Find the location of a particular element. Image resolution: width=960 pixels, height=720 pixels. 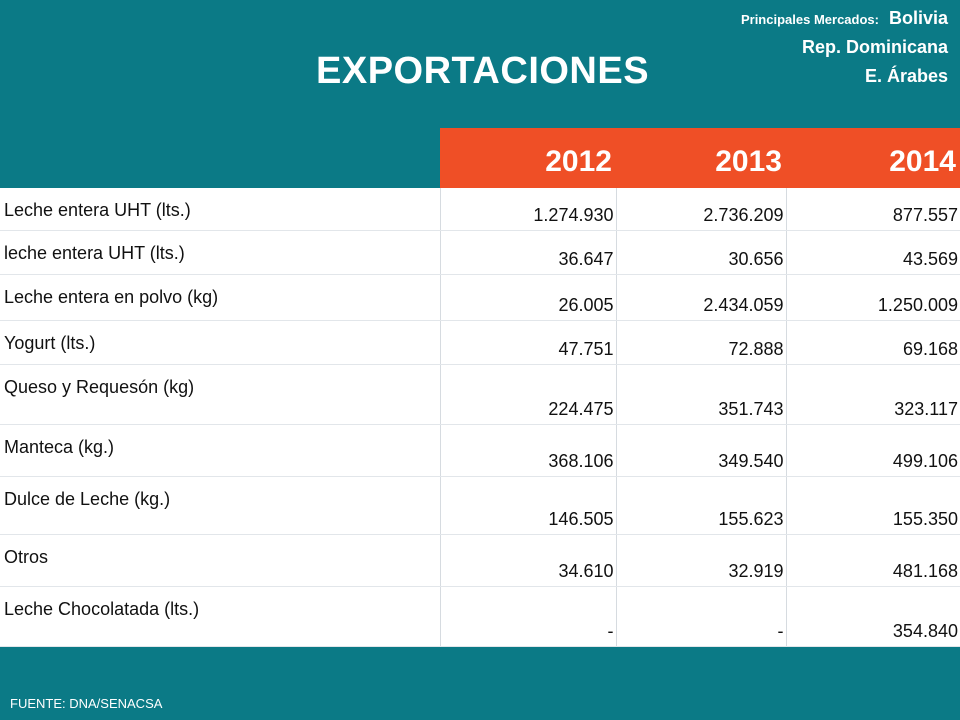

value-cell-2012: 224.475 is located at coordinates (528, 394).